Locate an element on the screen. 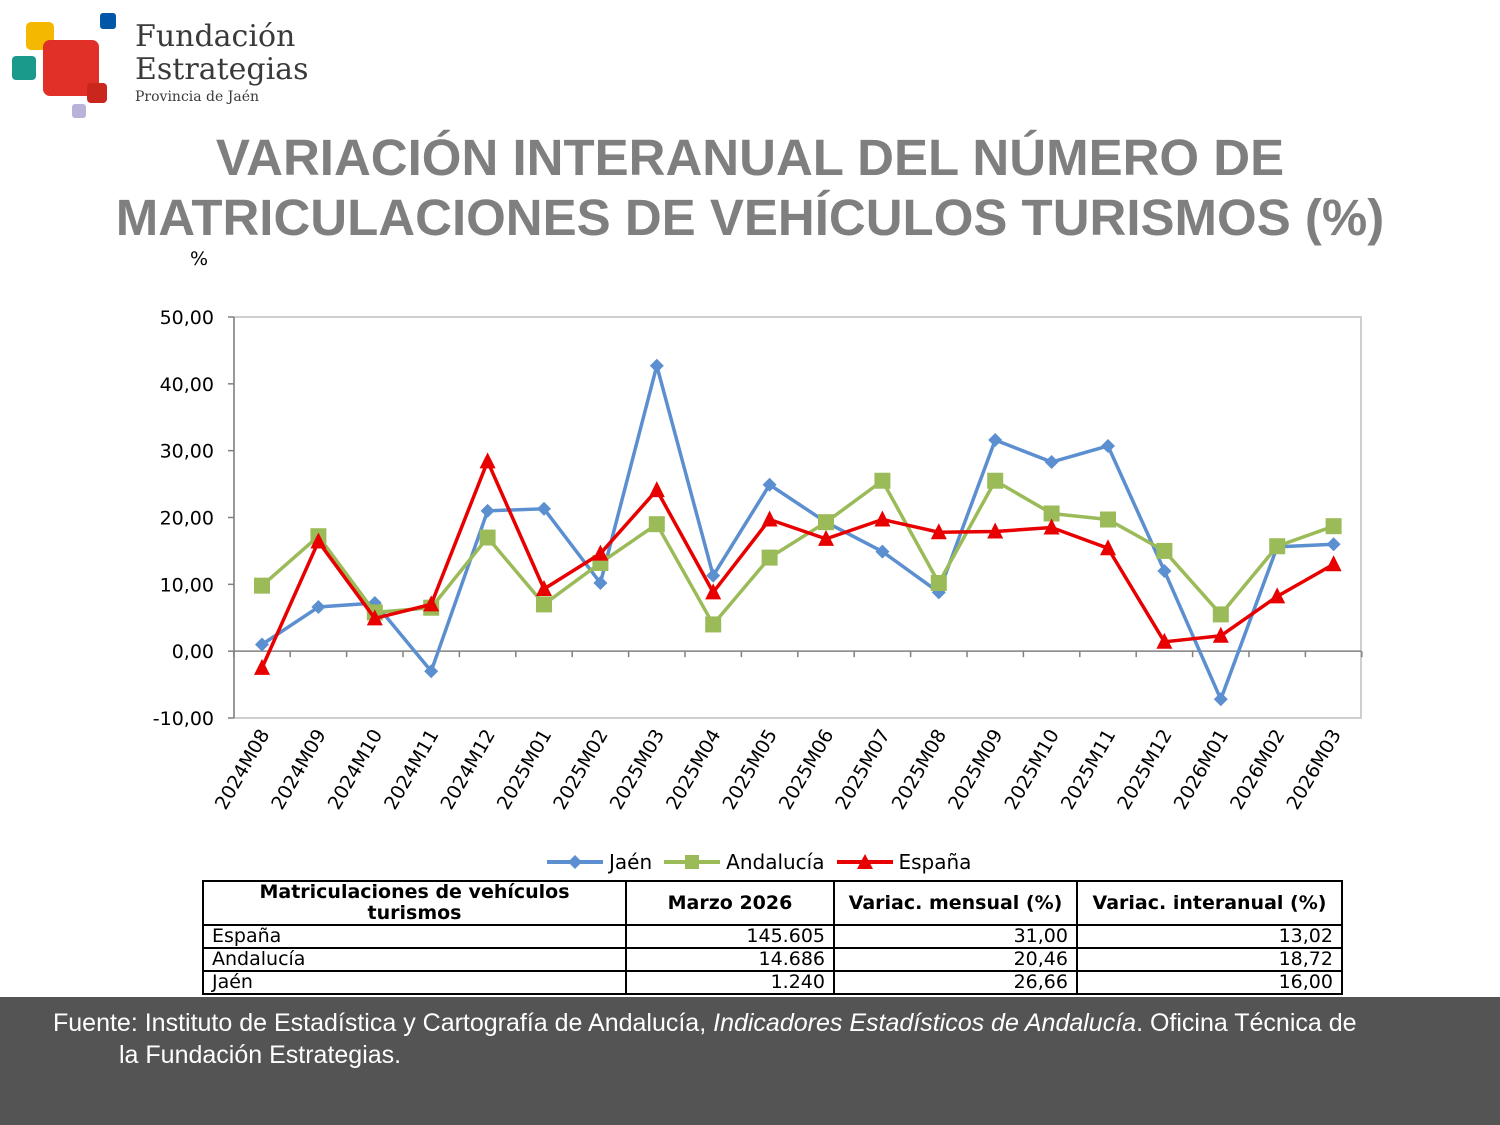 Image resolution: width=1500 pixels, height=1125 pixels. source-italic: Indicadores Estadísticos de Andalucía is located at coordinates (925, 1023).